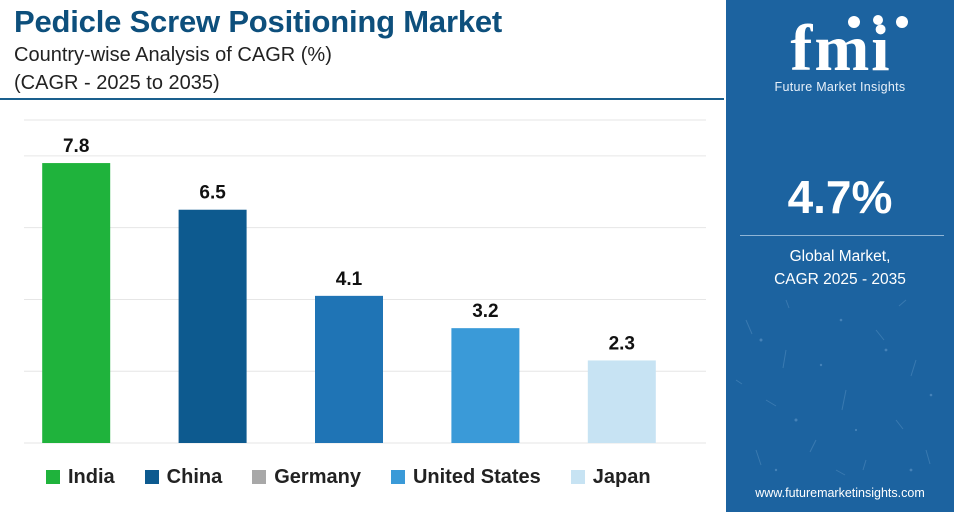  What do you see at coordinates (621, 476) in the screenshot?
I see `legend-label: Japan` at bounding box center [621, 476].